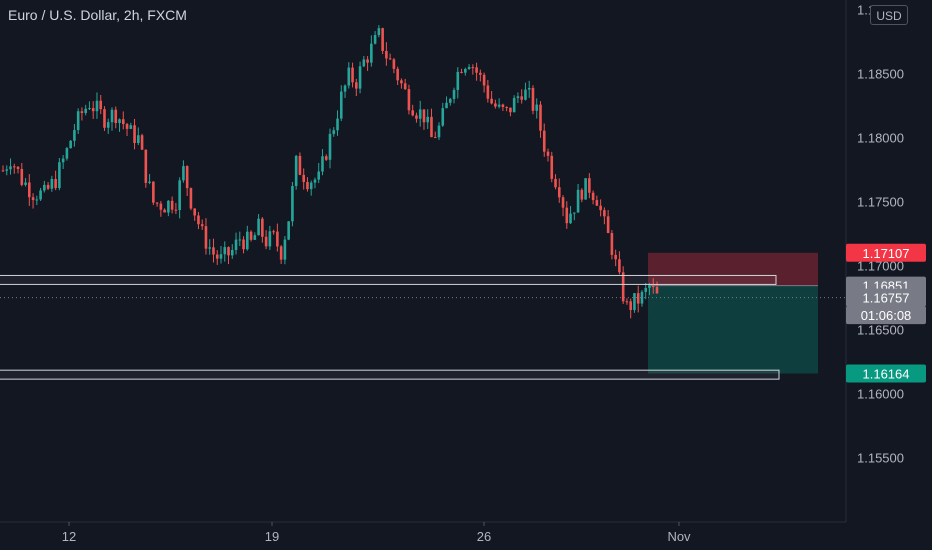  I want to click on price-tick-label: 1.15500, so click(880, 458).